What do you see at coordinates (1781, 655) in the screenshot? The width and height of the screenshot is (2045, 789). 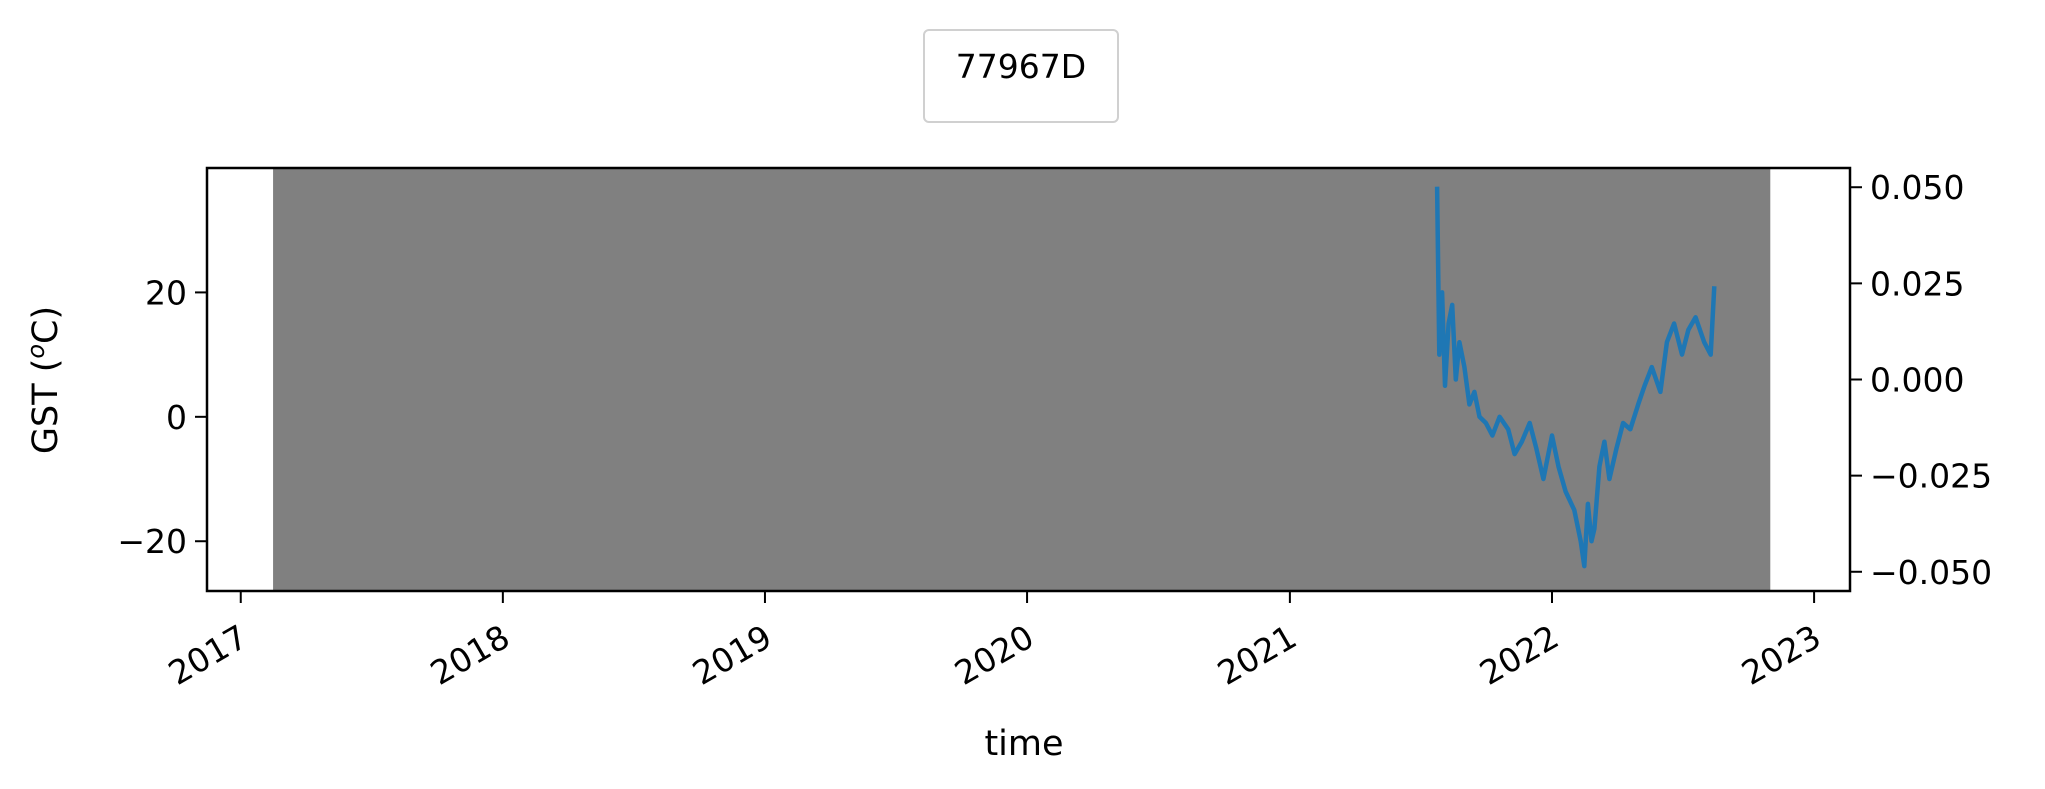 I see `x-tick-label: 2023` at bounding box center [1781, 655].